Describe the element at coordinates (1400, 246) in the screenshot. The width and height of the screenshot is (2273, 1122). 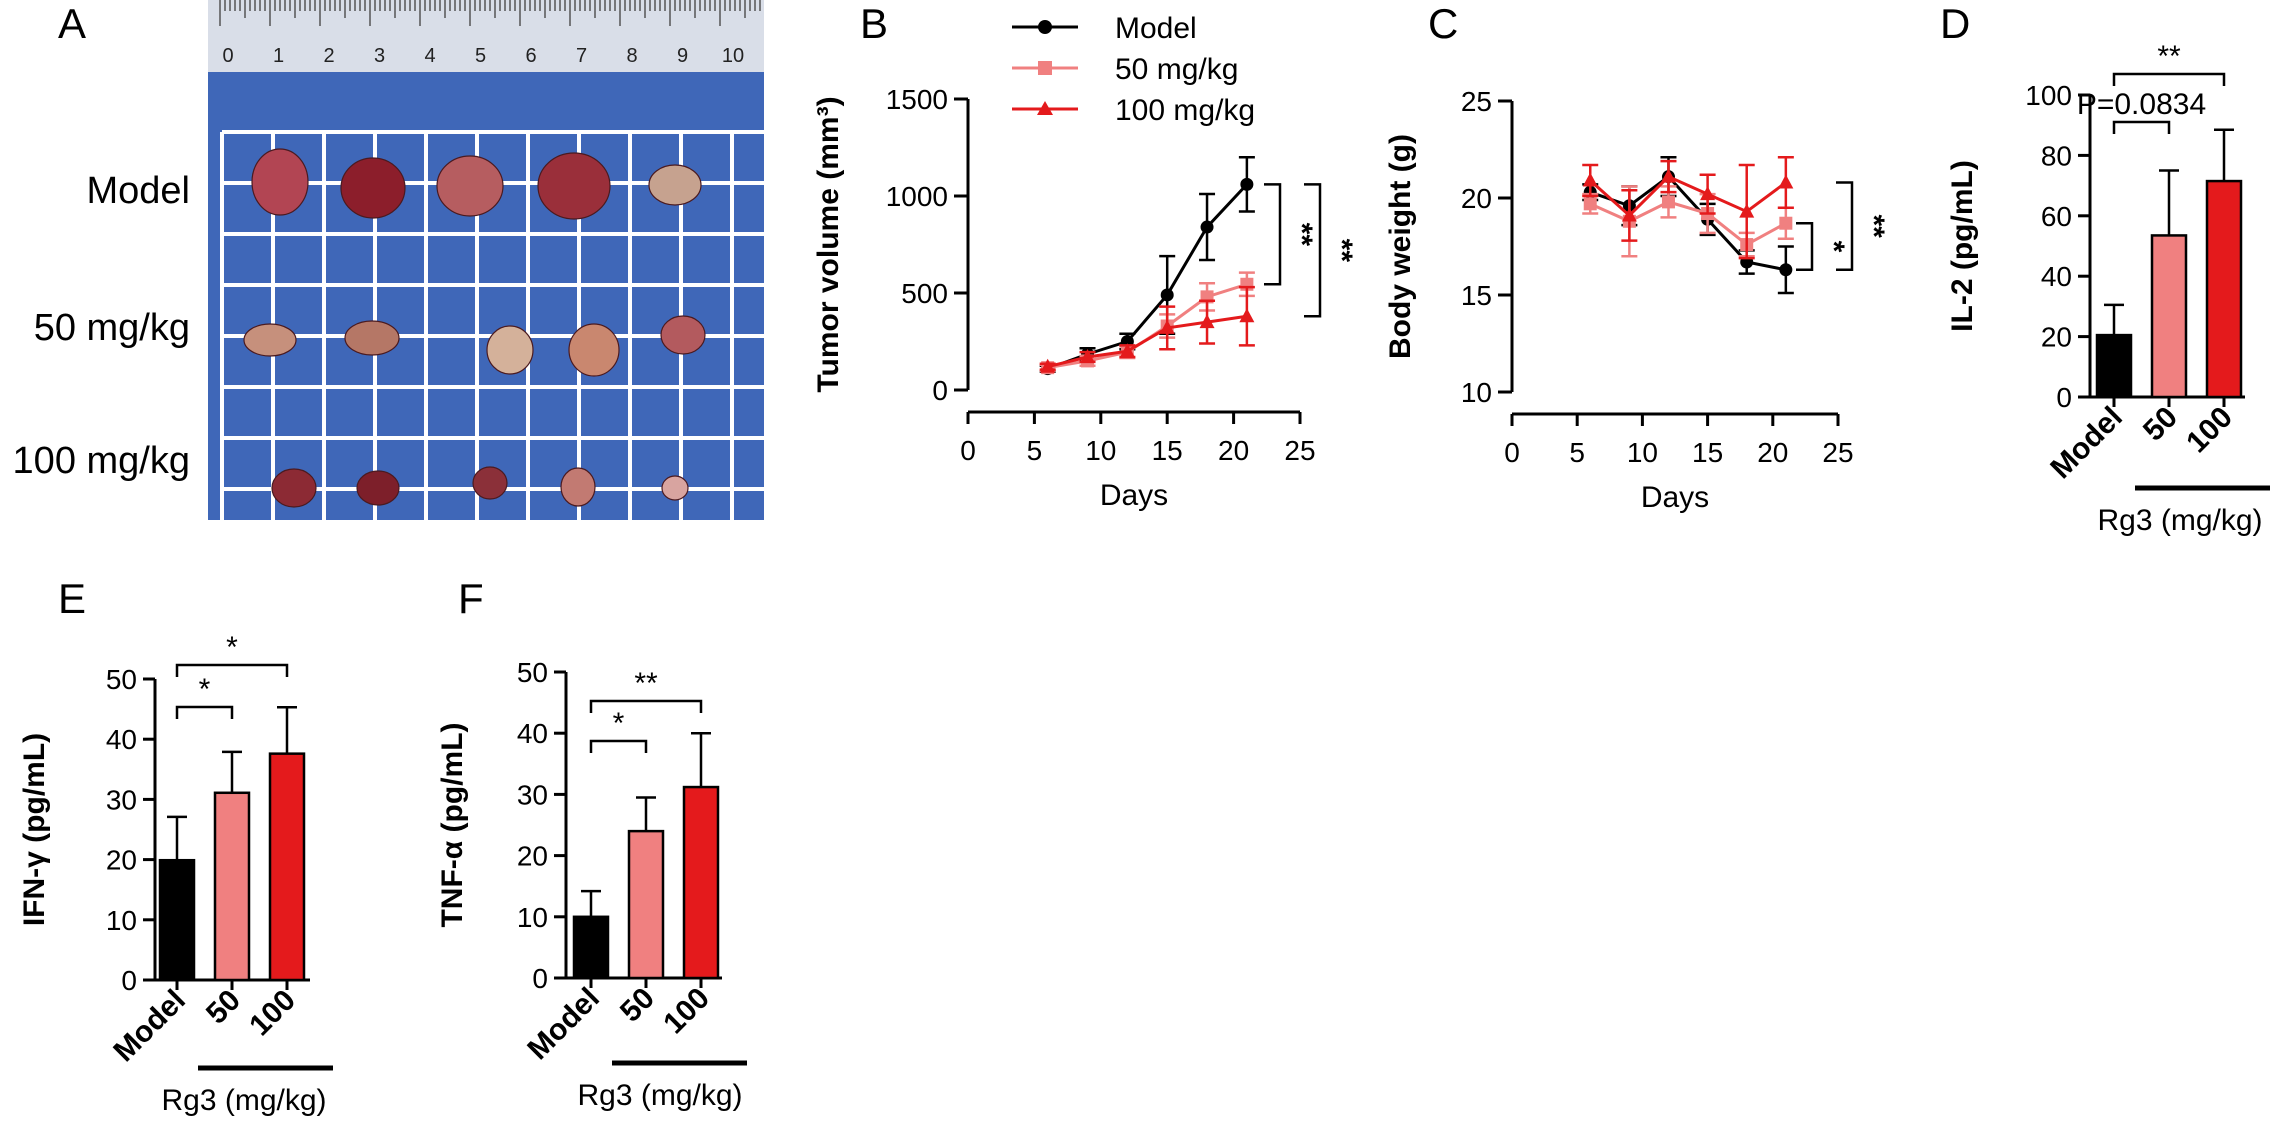
I see `y-axis-title: Body weight (g)` at that location.